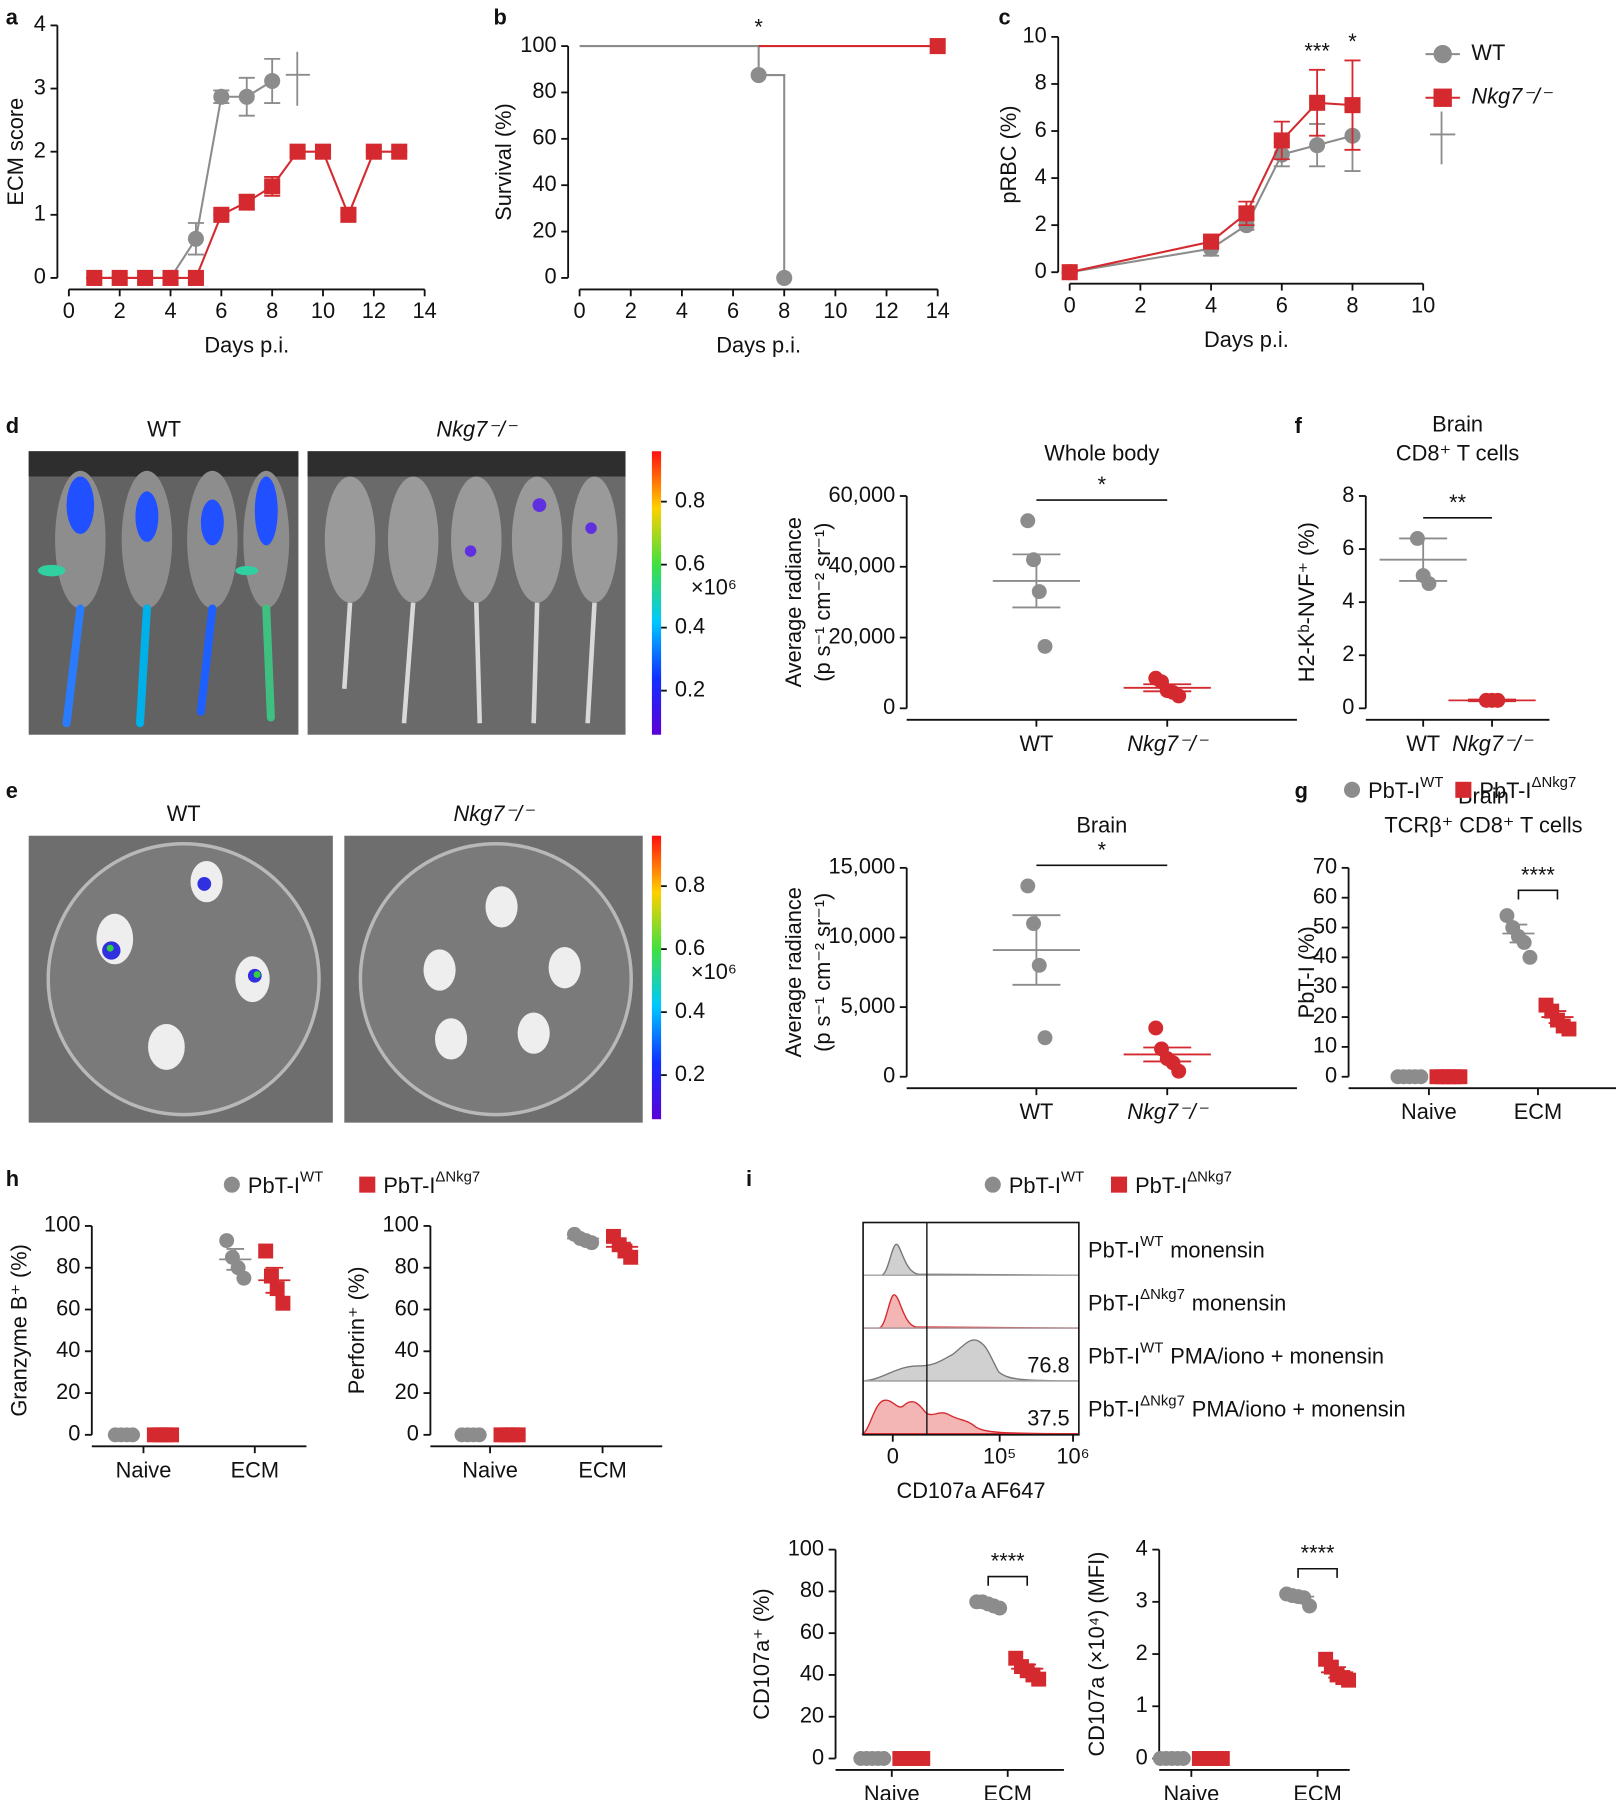 The width and height of the screenshot is (1616, 1800). What do you see at coordinates (40, 86) in the screenshot?
I see `y-tick-label: 3` at bounding box center [40, 86].